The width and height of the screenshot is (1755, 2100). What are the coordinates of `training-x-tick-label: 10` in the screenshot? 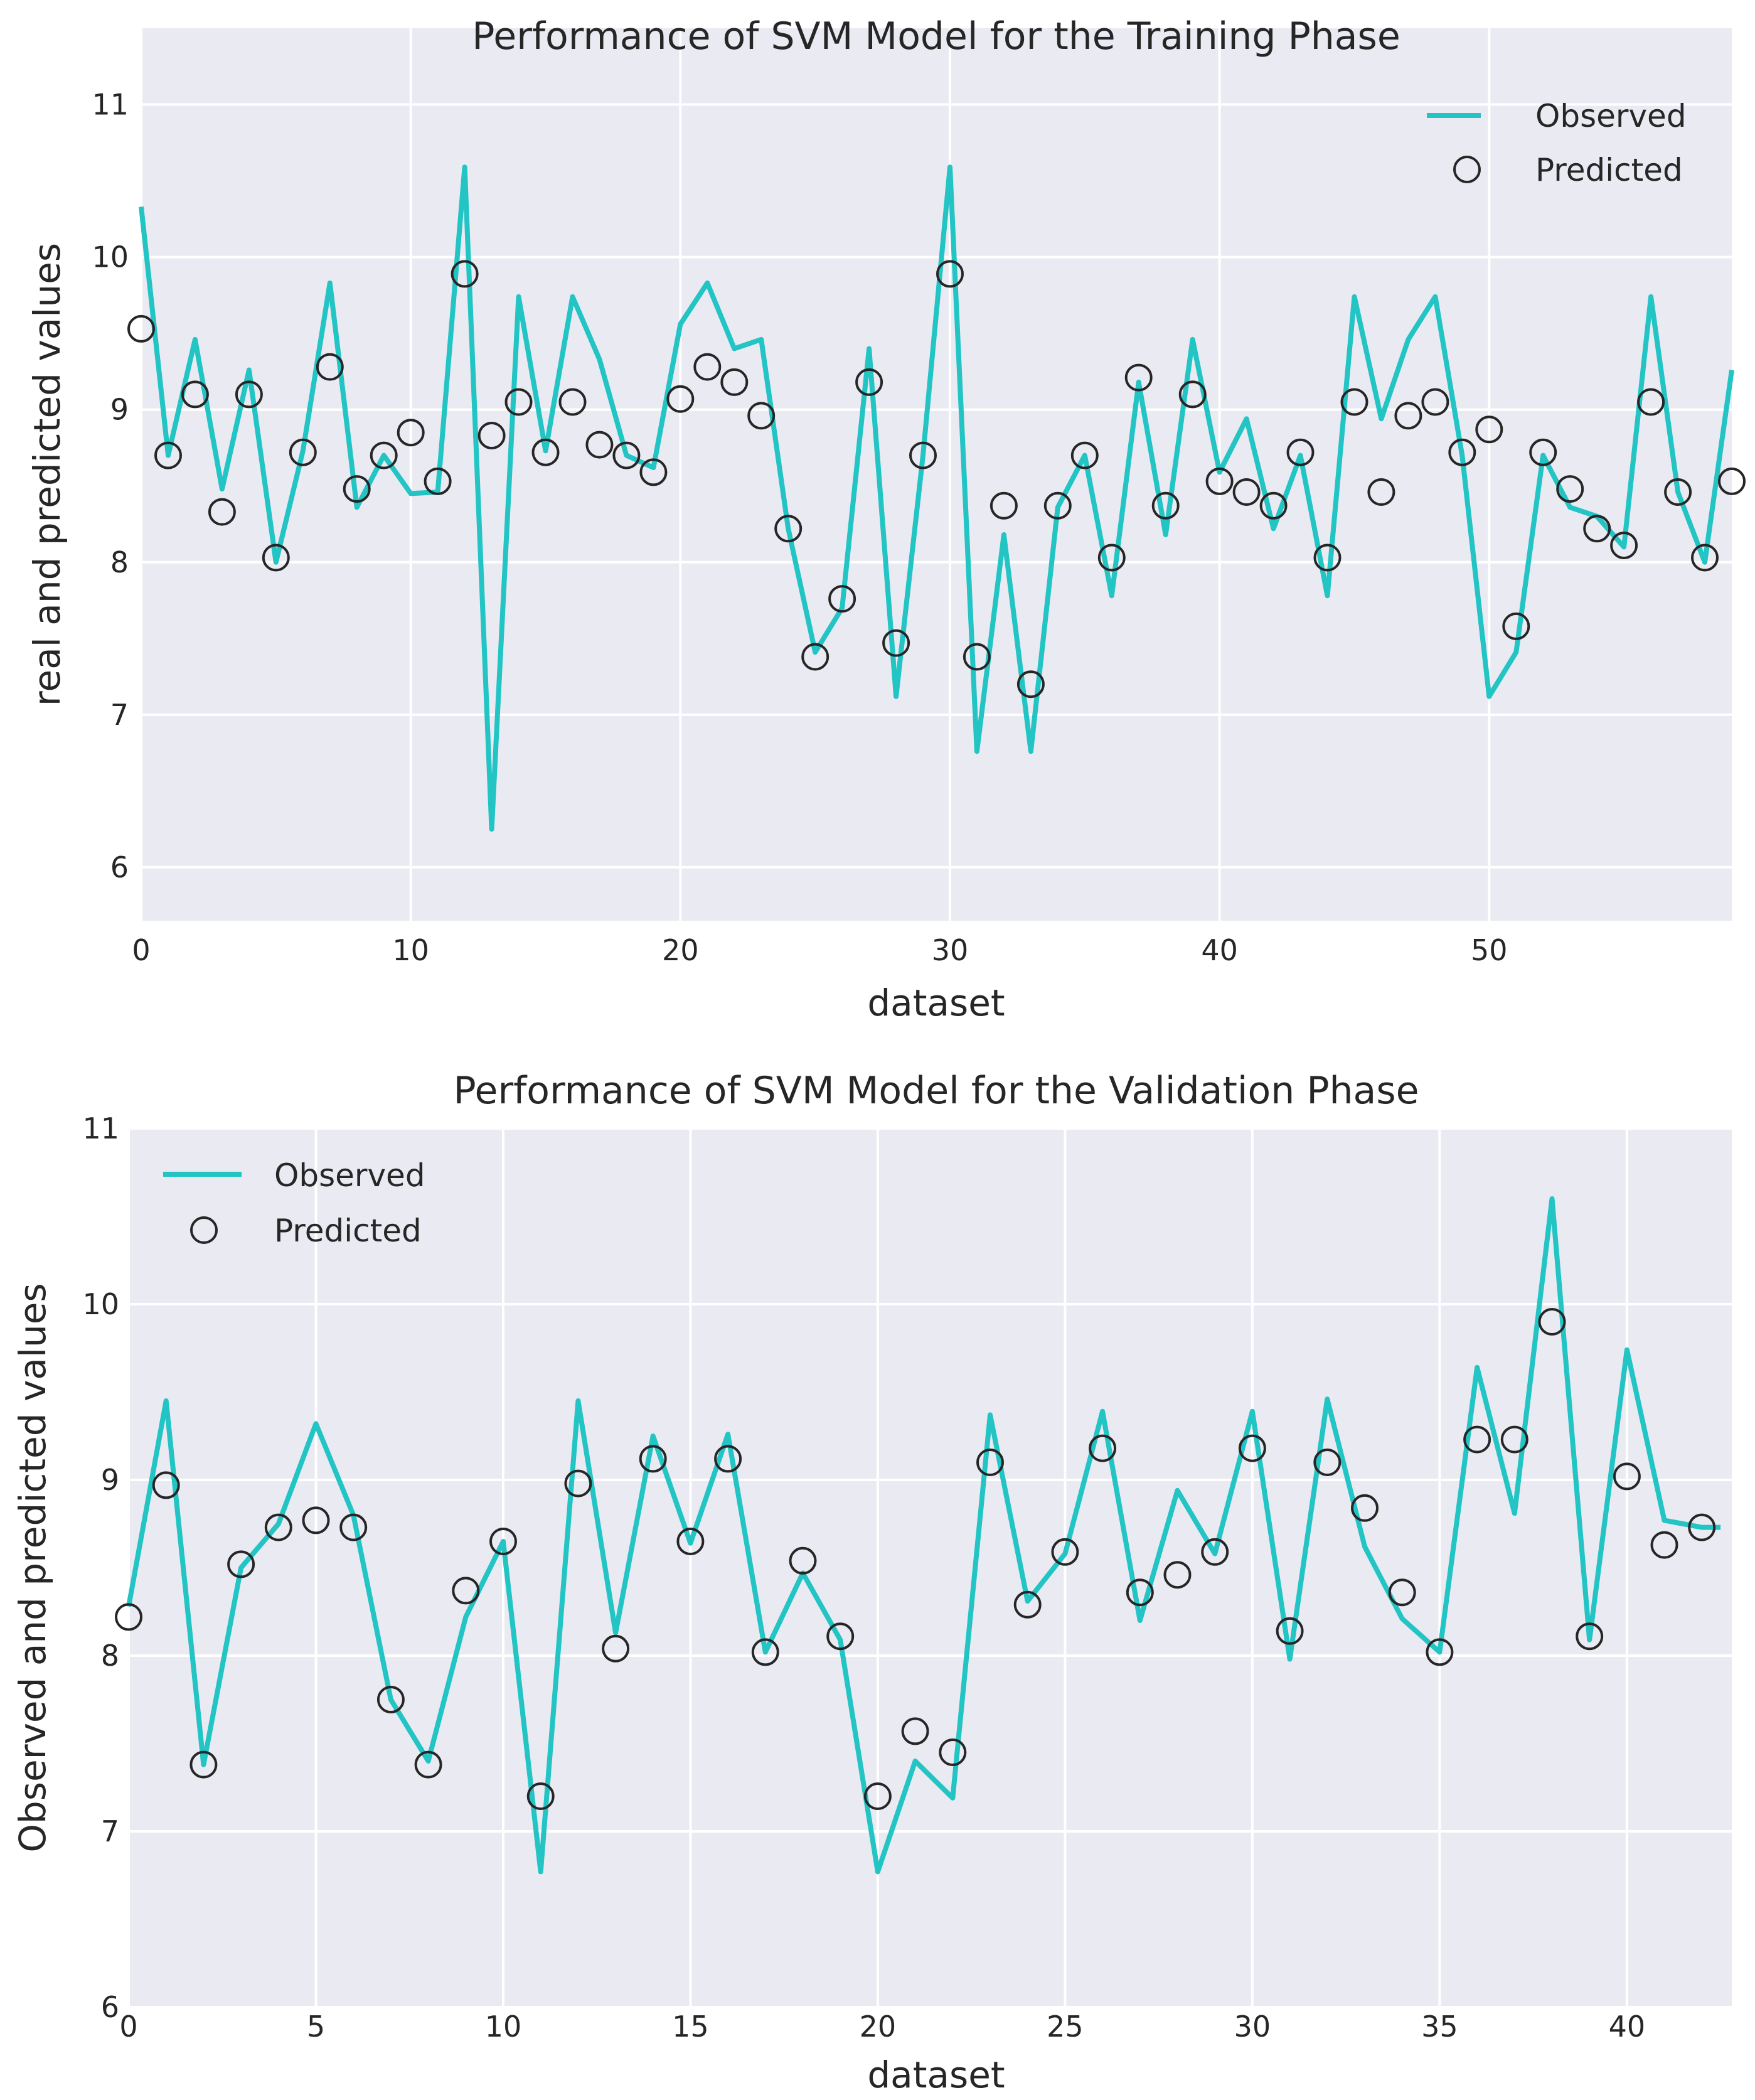 It's located at (410, 950).